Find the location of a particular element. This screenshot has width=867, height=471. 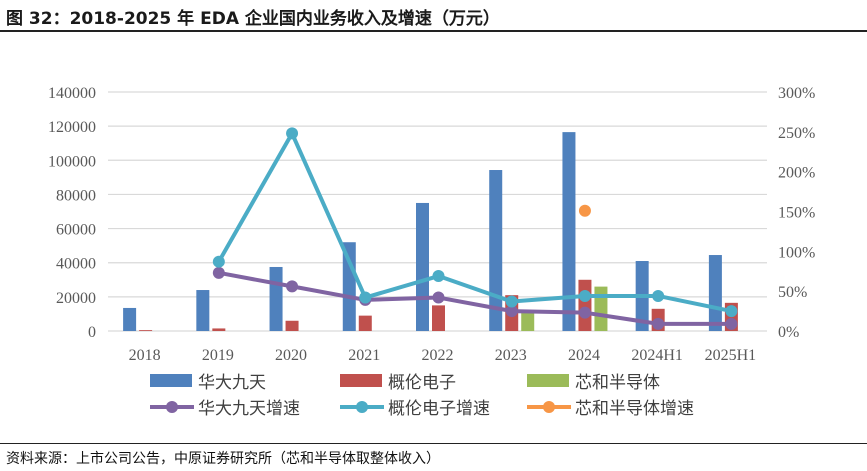

y-left-tick: 20000 is located at coordinates (76, 298).